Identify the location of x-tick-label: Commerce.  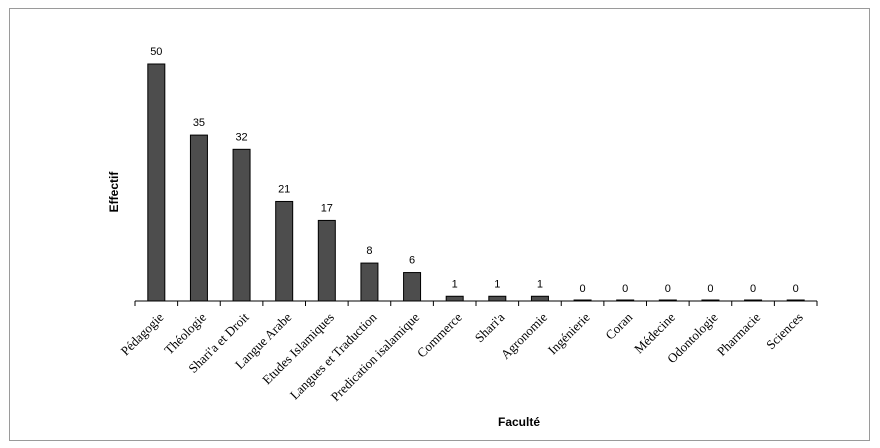
(439, 334).